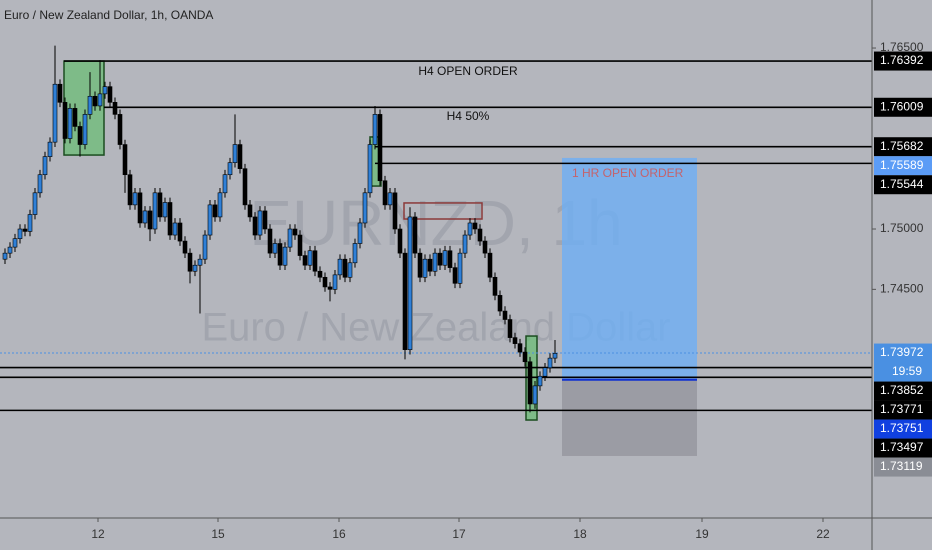 The height and width of the screenshot is (550, 932). What do you see at coordinates (901, 466) in the screenshot?
I see `price-label: 1.73119` at bounding box center [901, 466].